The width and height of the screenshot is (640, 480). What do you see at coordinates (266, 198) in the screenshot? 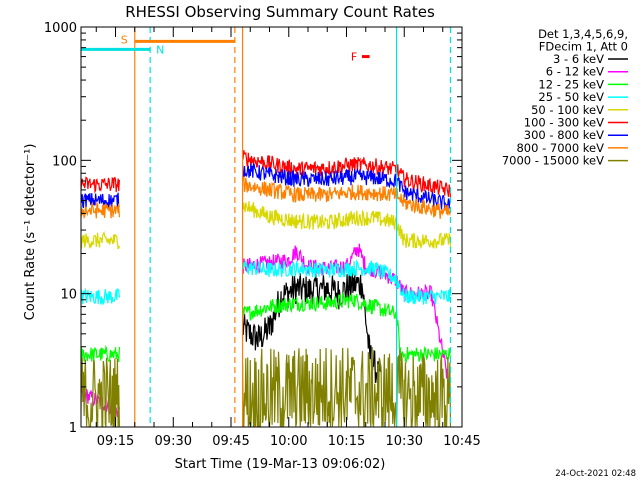
I see `series-line-800-7000-kev` at bounding box center [266, 198].